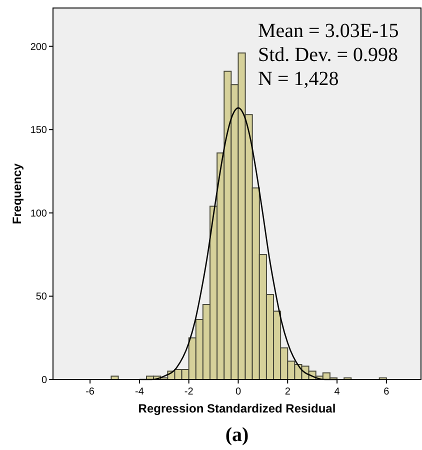 Image resolution: width=422 pixels, height=450 pixels. I want to click on y-tick-label: 150, so click(39, 130).